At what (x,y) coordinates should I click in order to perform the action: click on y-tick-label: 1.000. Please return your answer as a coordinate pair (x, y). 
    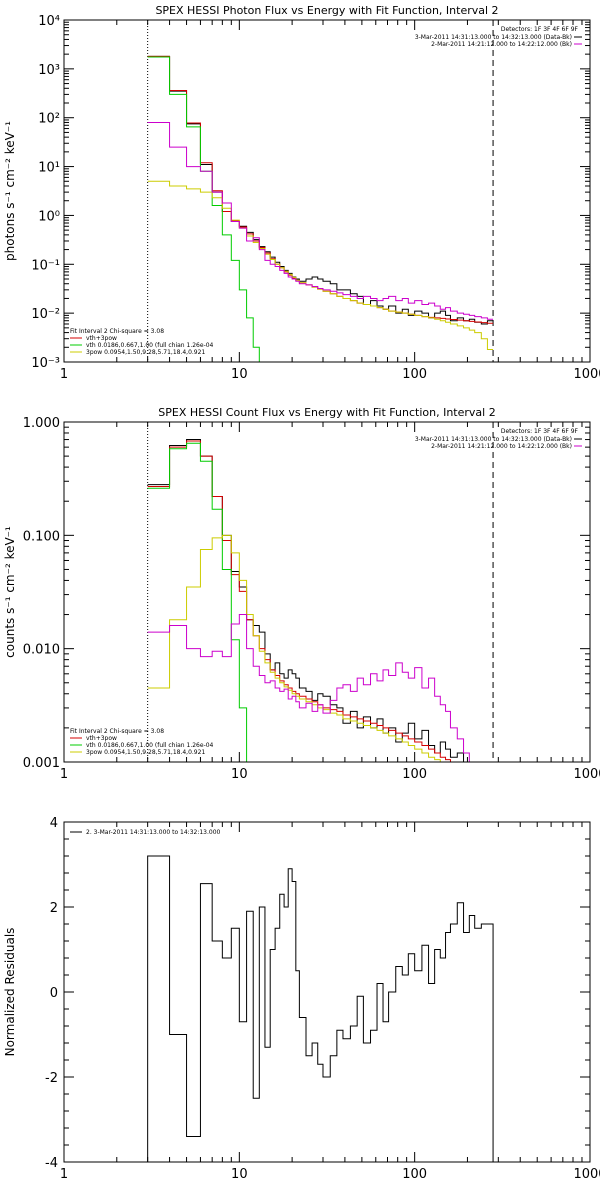
    Looking at the image, I should click on (41, 423).